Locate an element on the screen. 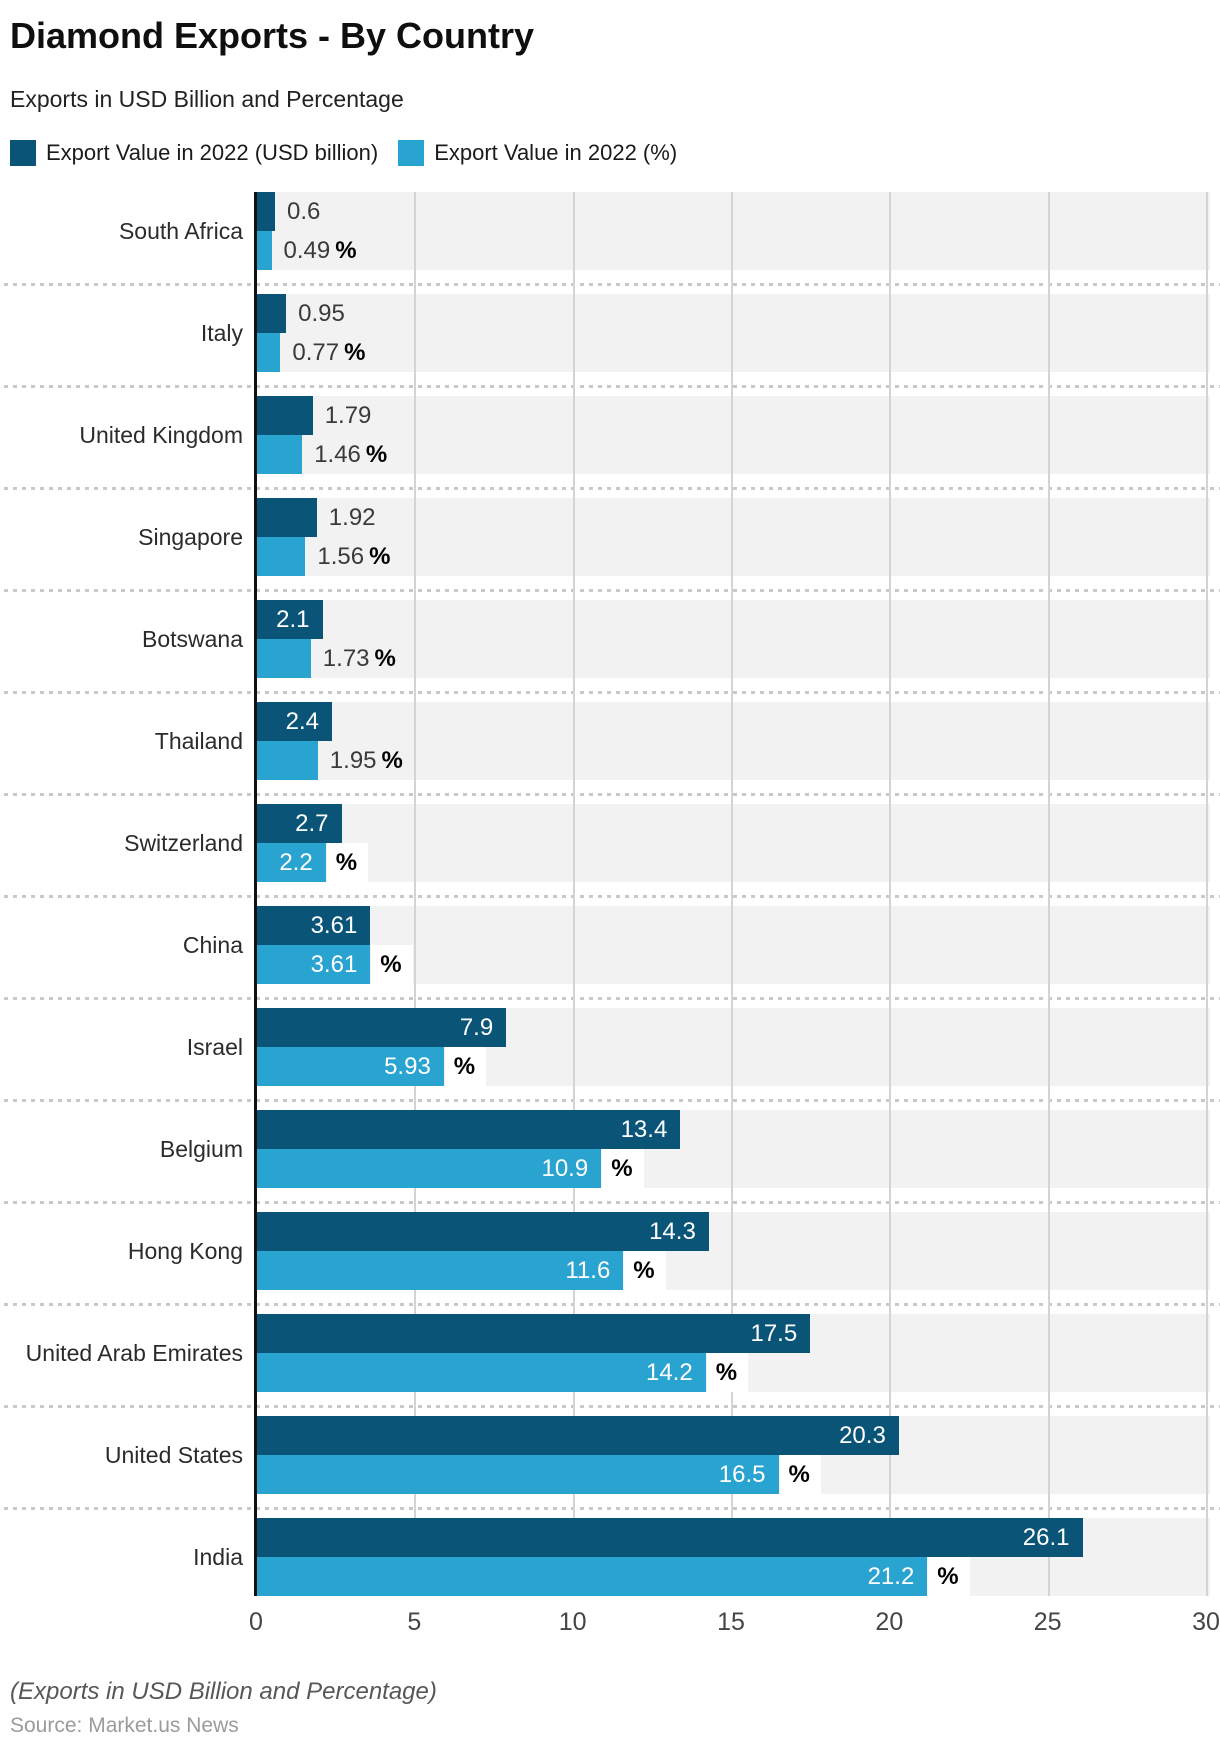  x-tick-label: 25 is located at coordinates (1047, 1622).